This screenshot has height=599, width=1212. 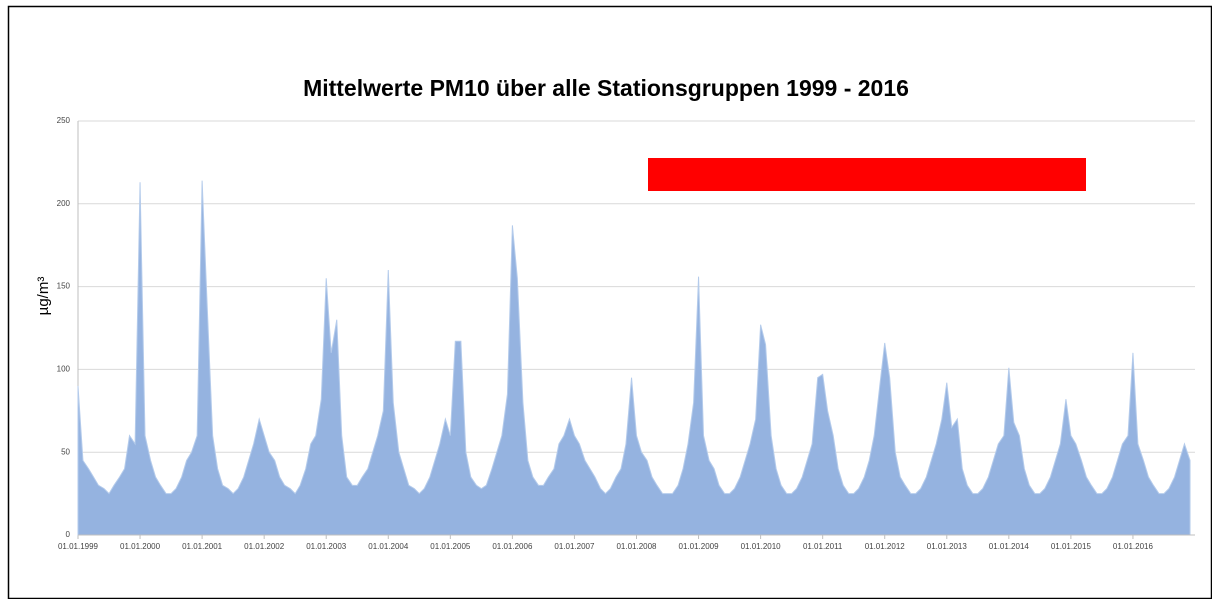 What do you see at coordinates (65, 451) in the screenshot?
I see `y-tick-label: 50` at bounding box center [65, 451].